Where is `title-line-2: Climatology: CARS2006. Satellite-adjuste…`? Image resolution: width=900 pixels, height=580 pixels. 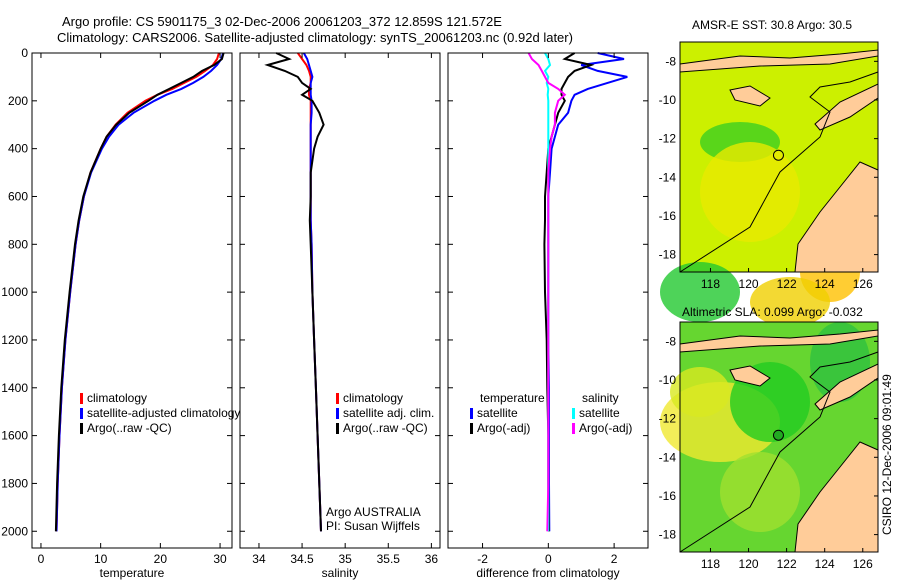 title-line-2: Climatology: CARS2006. Satellite-adjuste… is located at coordinates (315, 37).